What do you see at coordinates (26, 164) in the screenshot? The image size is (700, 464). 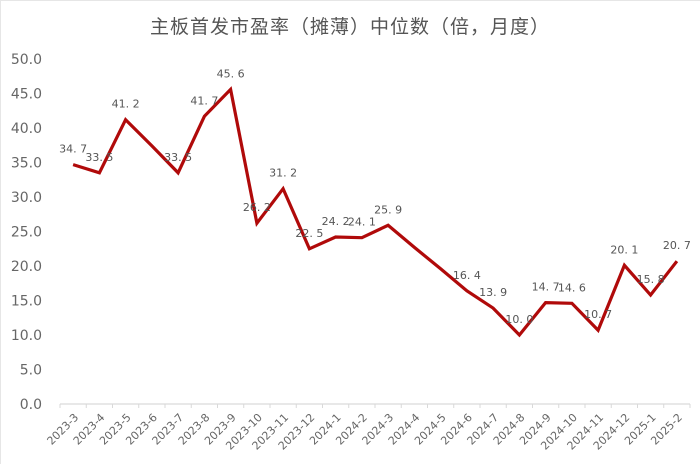 I see `y-tick-label: 35.0` at bounding box center [26, 164].